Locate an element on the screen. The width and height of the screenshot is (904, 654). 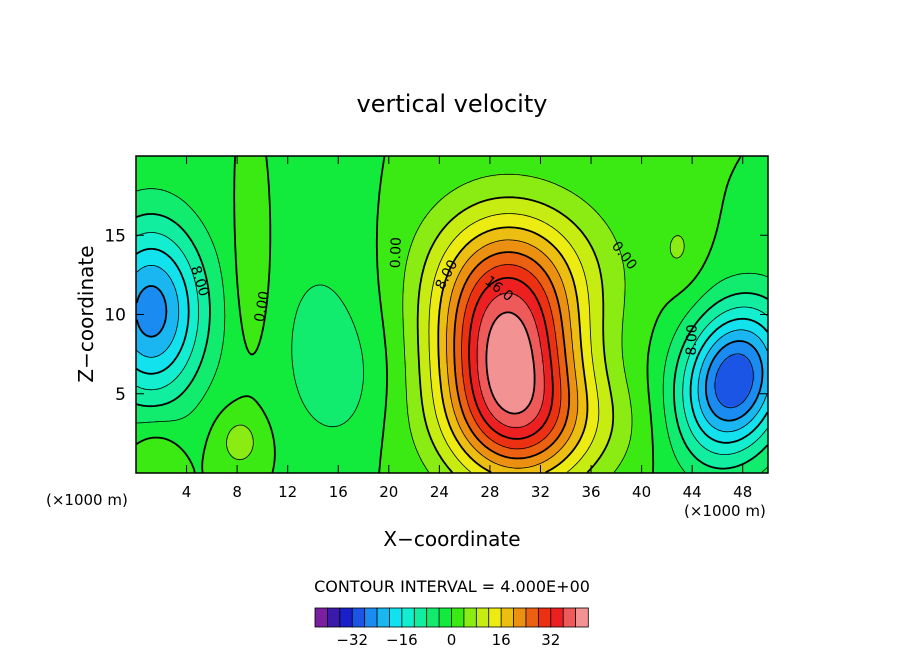
chart-title: vertical velocity is located at coordinates (452, 104).